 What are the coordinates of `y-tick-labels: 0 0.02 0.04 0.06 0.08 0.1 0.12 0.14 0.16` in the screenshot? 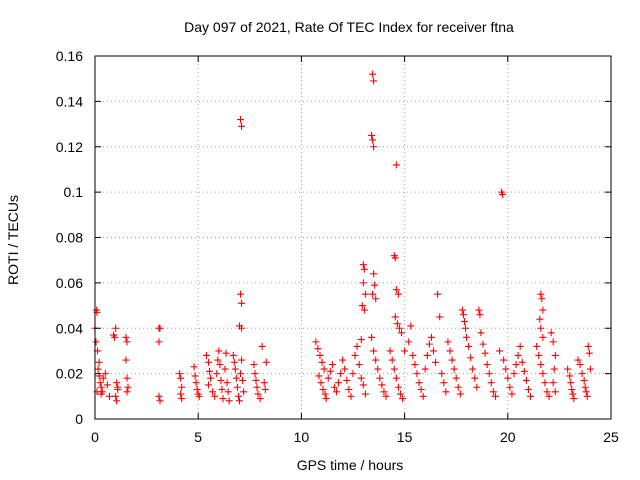 It's located at (69, 237).